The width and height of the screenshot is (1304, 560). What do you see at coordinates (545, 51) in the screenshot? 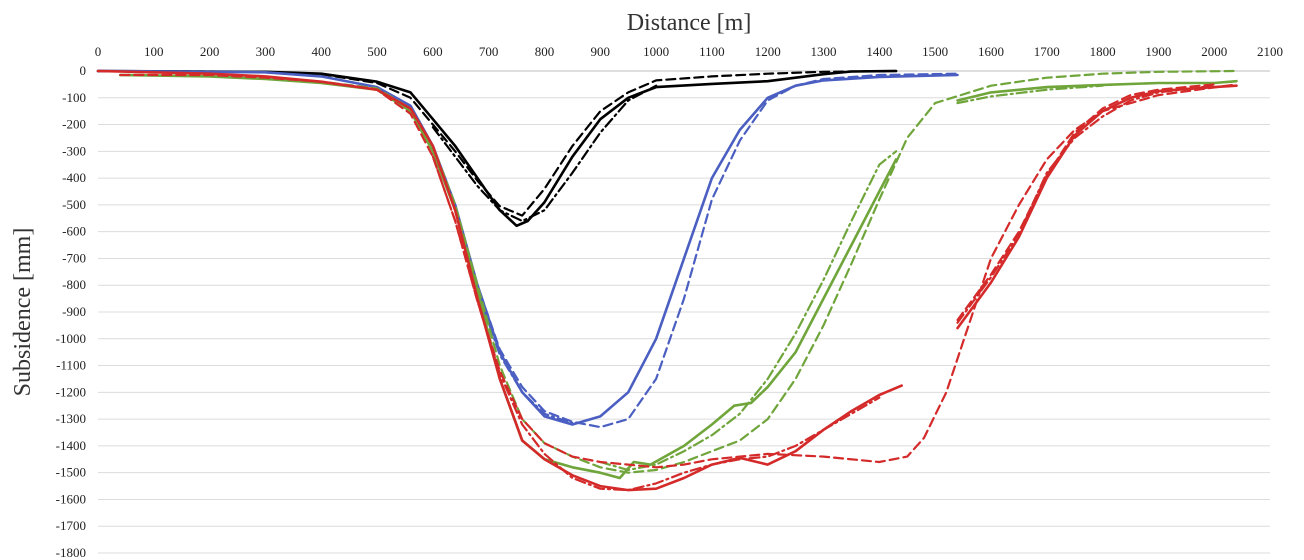
I see `x-tick-label: 800` at bounding box center [545, 51].